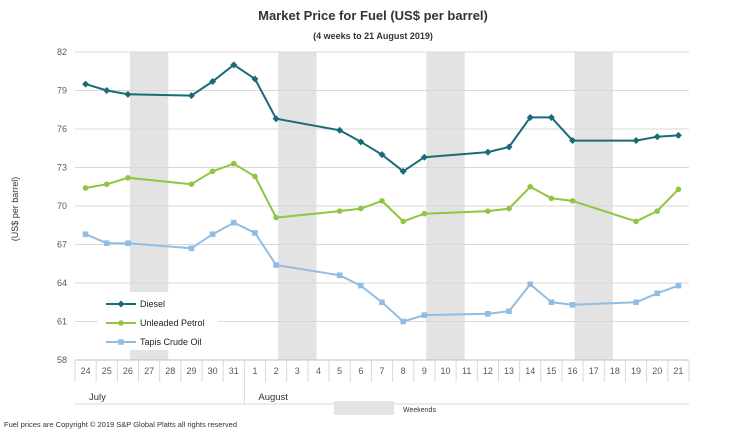 This screenshot has width=746, height=437. What do you see at coordinates (419, 410) in the screenshot?
I see `weekend-key-label: Weekends` at bounding box center [419, 410].